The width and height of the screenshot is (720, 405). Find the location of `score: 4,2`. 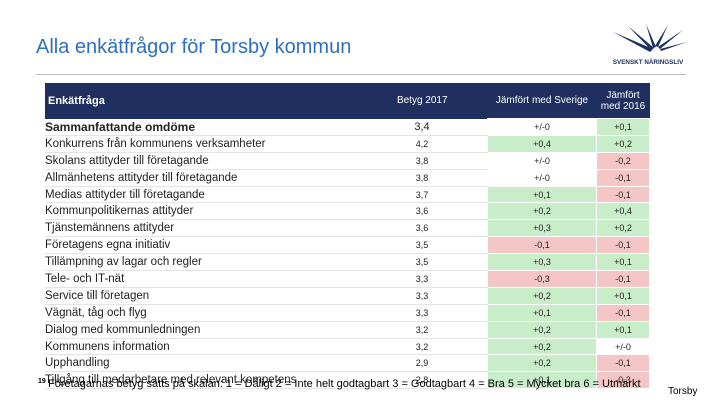

score: 4,2 is located at coordinates (422, 144).